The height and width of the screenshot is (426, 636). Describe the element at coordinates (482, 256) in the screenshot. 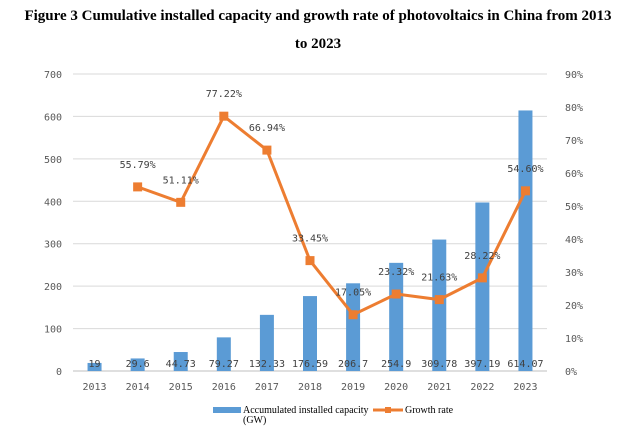

I see `line-data-label: 28.22%` at that location.